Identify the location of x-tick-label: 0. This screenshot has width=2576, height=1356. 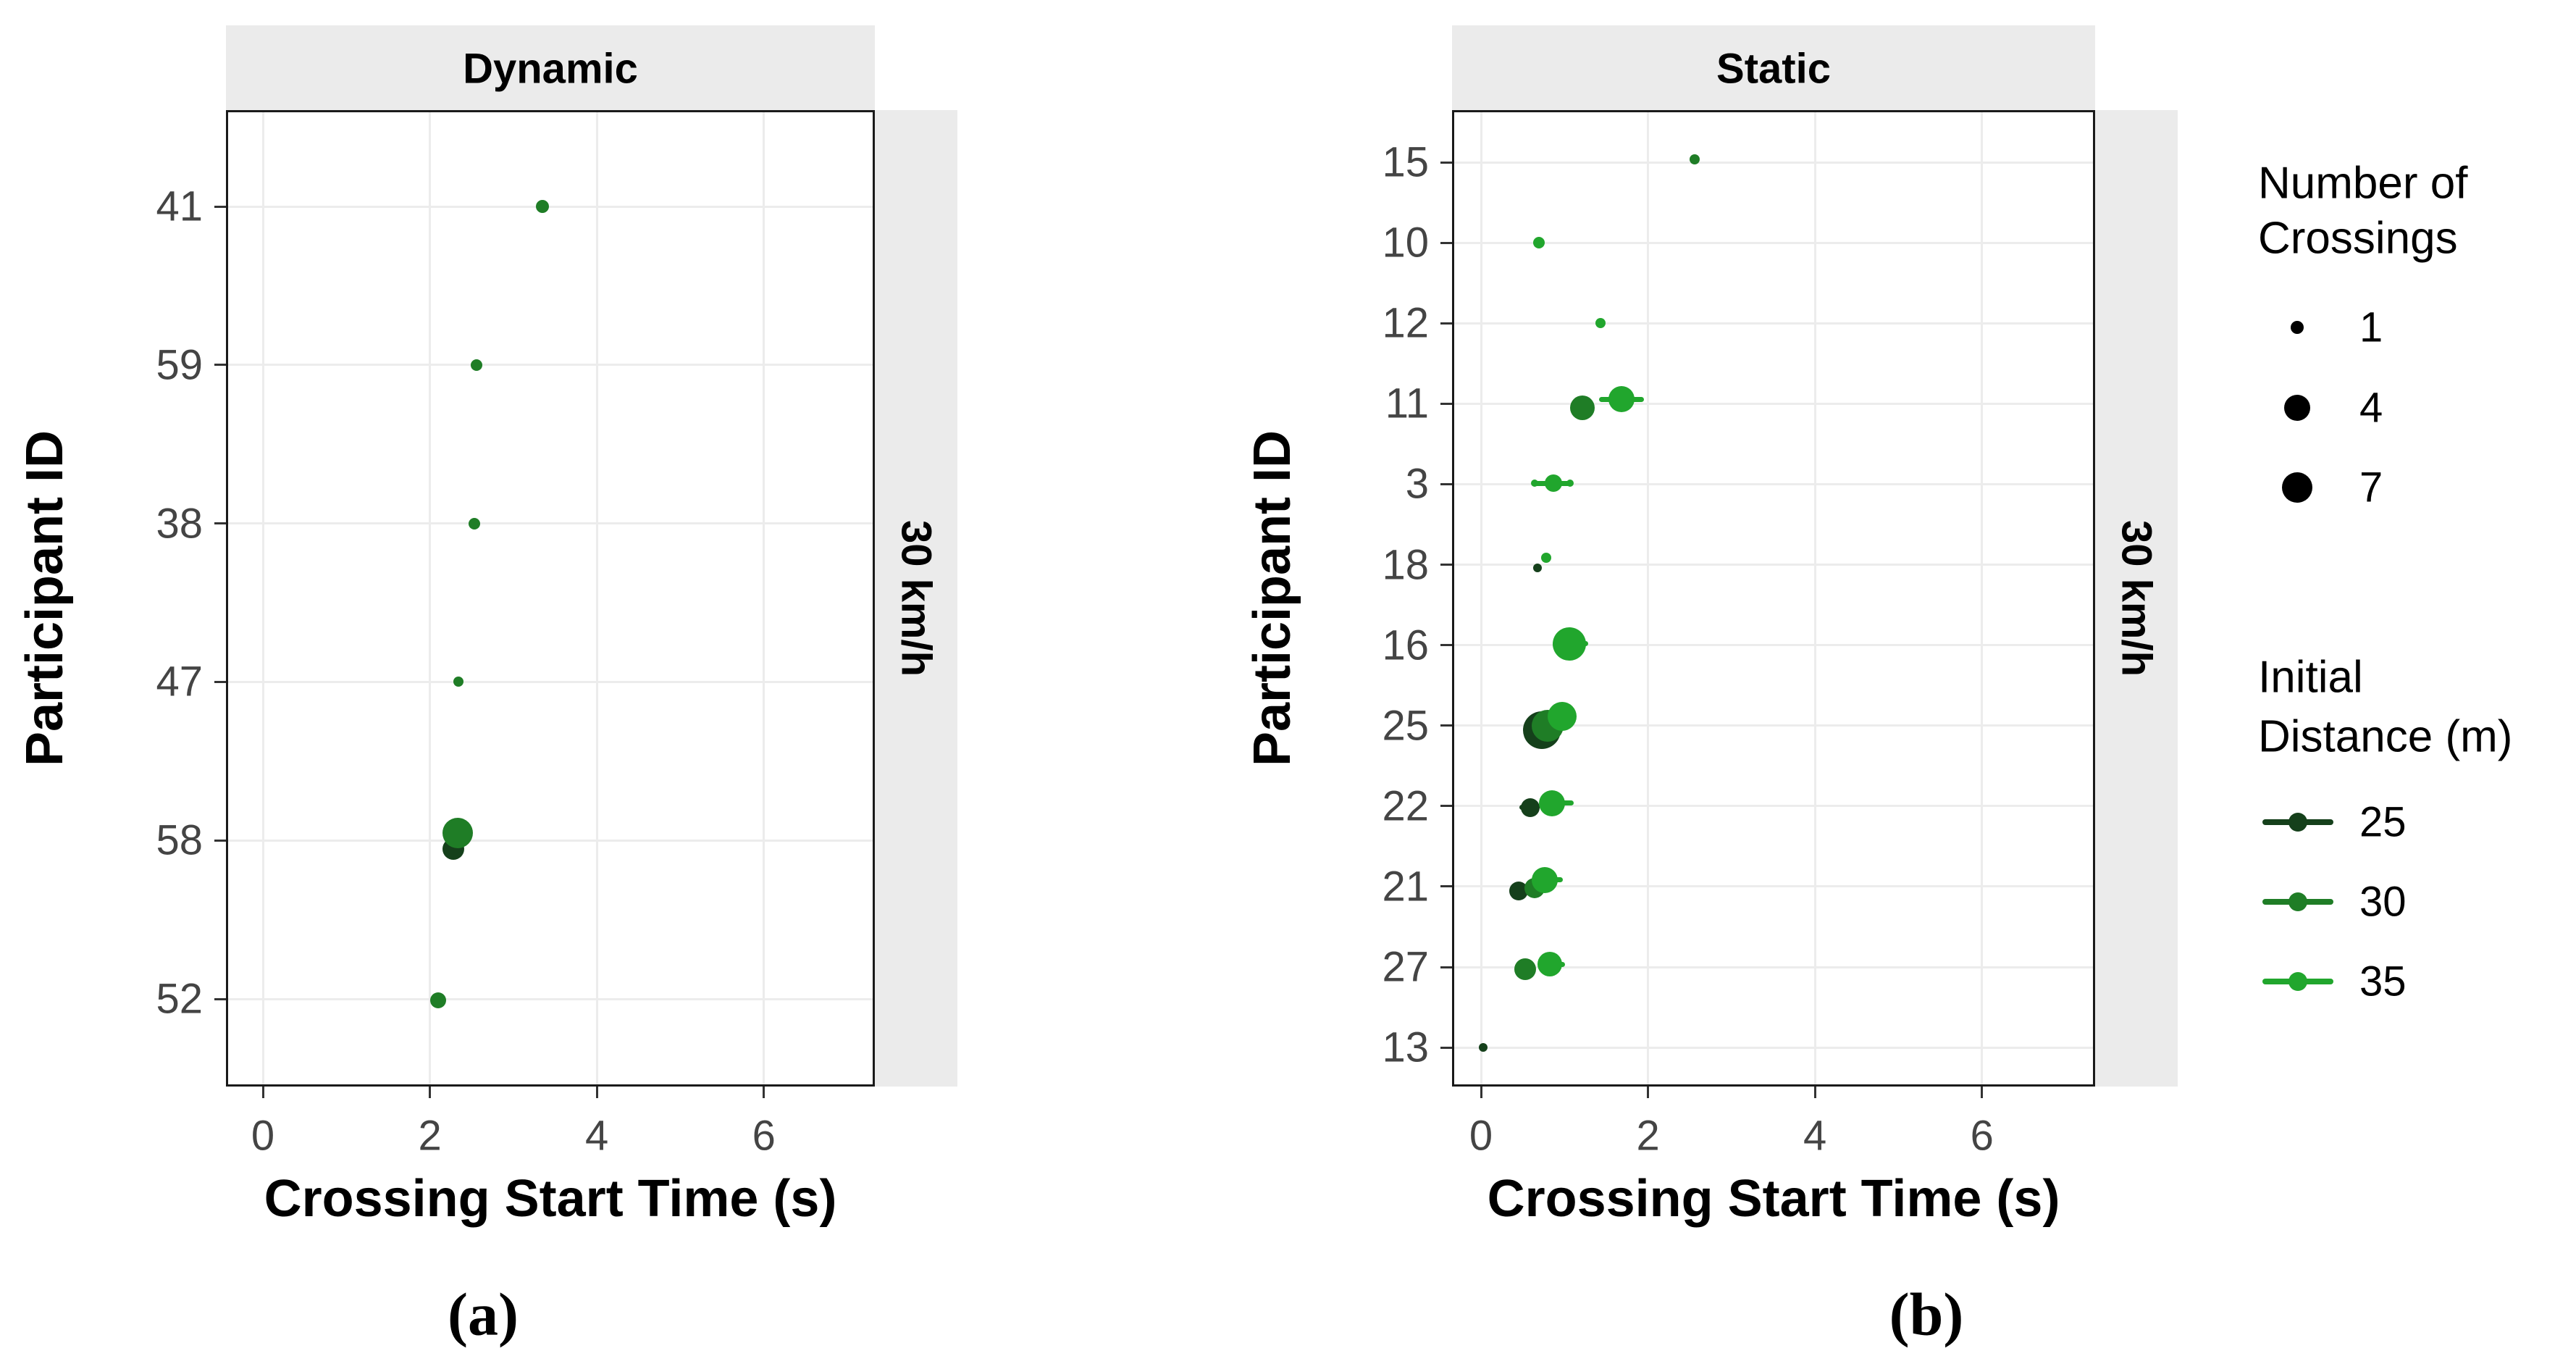
(1481, 1136).